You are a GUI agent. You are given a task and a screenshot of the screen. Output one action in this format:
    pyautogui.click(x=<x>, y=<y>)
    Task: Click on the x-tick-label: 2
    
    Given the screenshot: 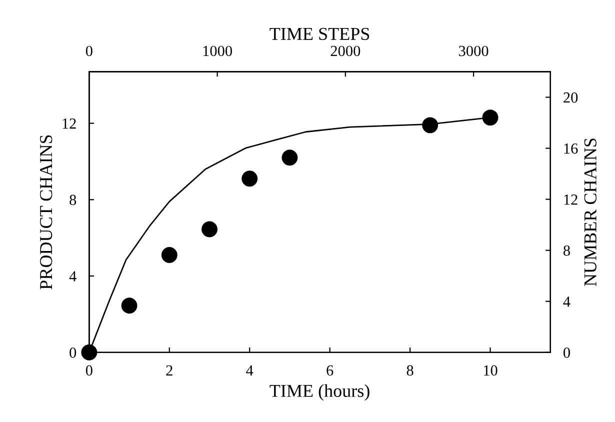 What is the action you would take?
    pyautogui.click(x=169, y=370)
    